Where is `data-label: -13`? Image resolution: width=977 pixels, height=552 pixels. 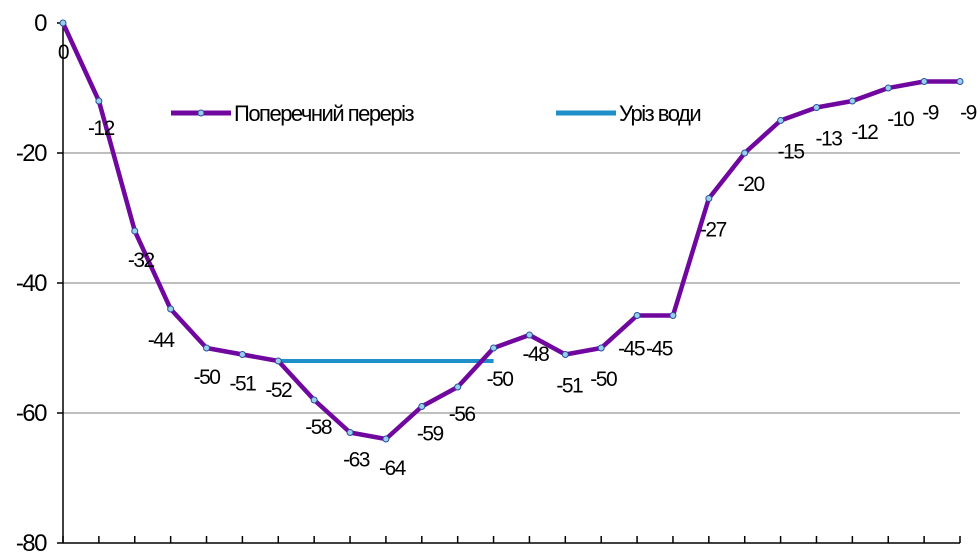
data-label: -13 is located at coordinates (829, 139).